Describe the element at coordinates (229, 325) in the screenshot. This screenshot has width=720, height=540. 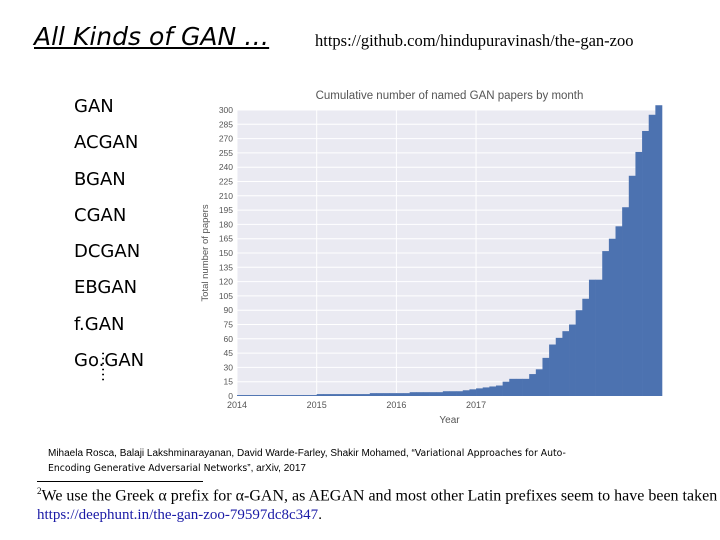
I see `y-tick-label: 75` at that location.